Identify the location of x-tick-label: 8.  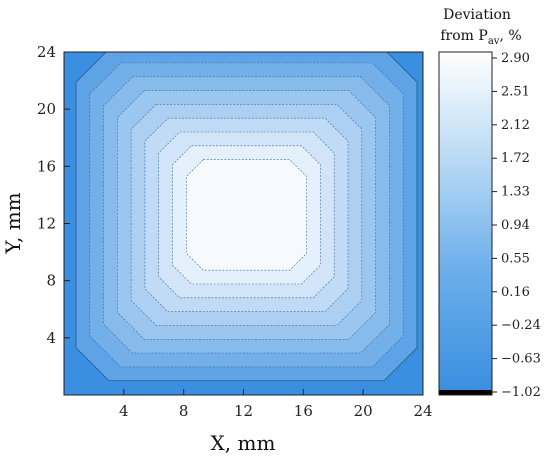
(184, 411).